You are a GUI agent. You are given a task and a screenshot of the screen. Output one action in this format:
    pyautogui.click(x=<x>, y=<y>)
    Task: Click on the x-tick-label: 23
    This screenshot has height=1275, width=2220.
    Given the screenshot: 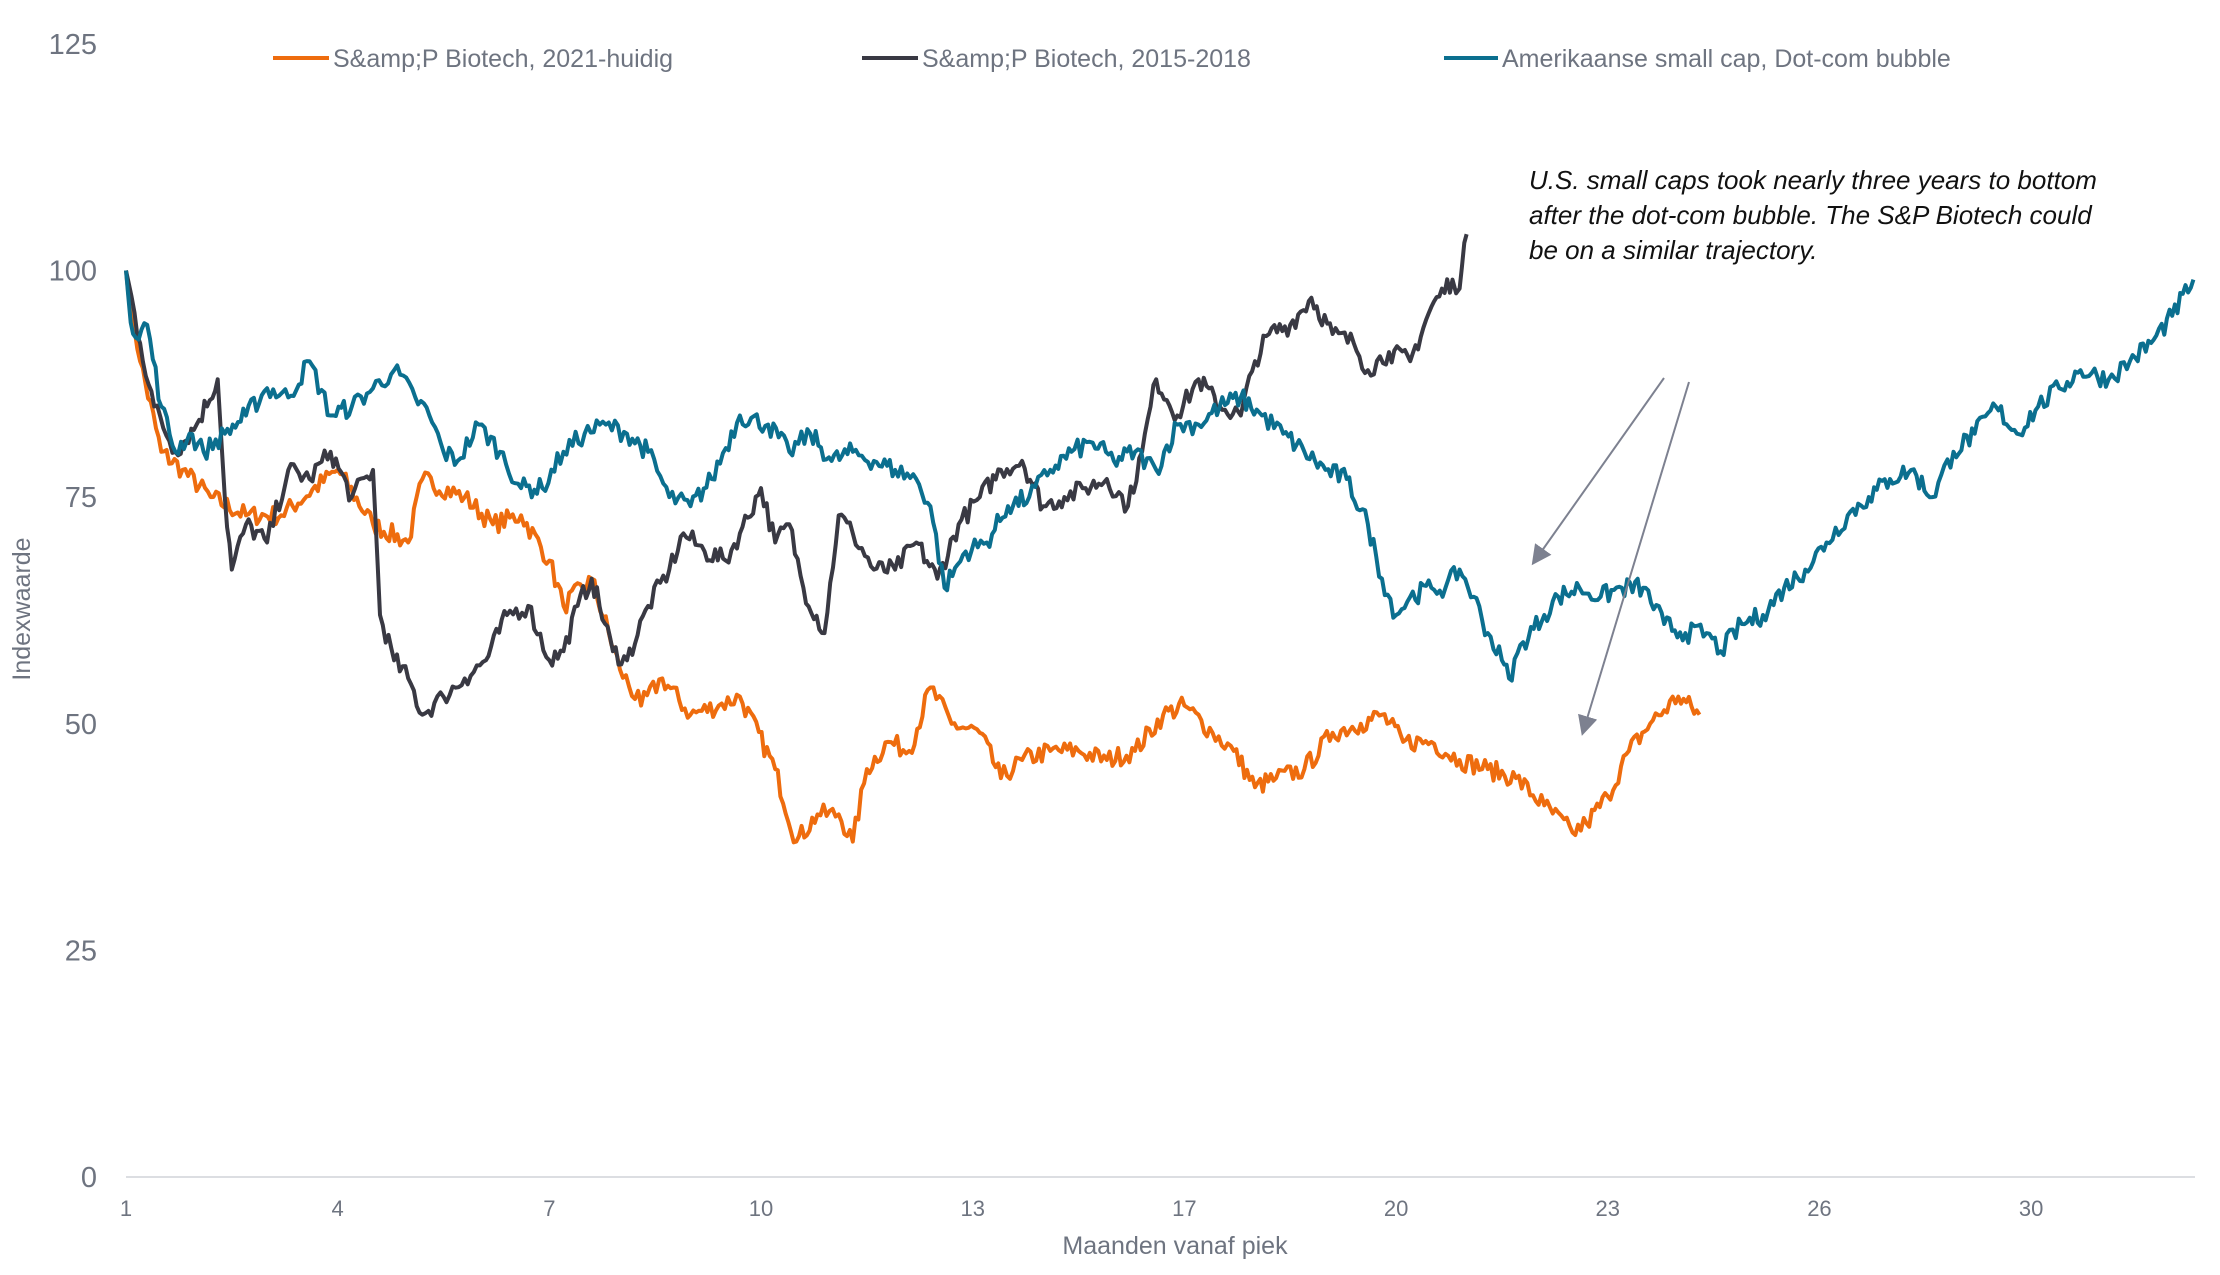 What is the action you would take?
    pyautogui.click(x=1608, y=1208)
    